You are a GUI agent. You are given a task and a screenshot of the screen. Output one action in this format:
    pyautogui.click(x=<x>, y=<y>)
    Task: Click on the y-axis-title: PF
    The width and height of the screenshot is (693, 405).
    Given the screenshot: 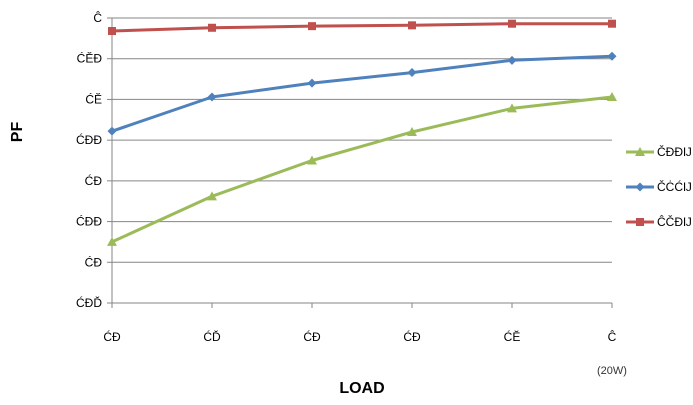 What is the action you would take?
    pyautogui.click(x=17, y=132)
    